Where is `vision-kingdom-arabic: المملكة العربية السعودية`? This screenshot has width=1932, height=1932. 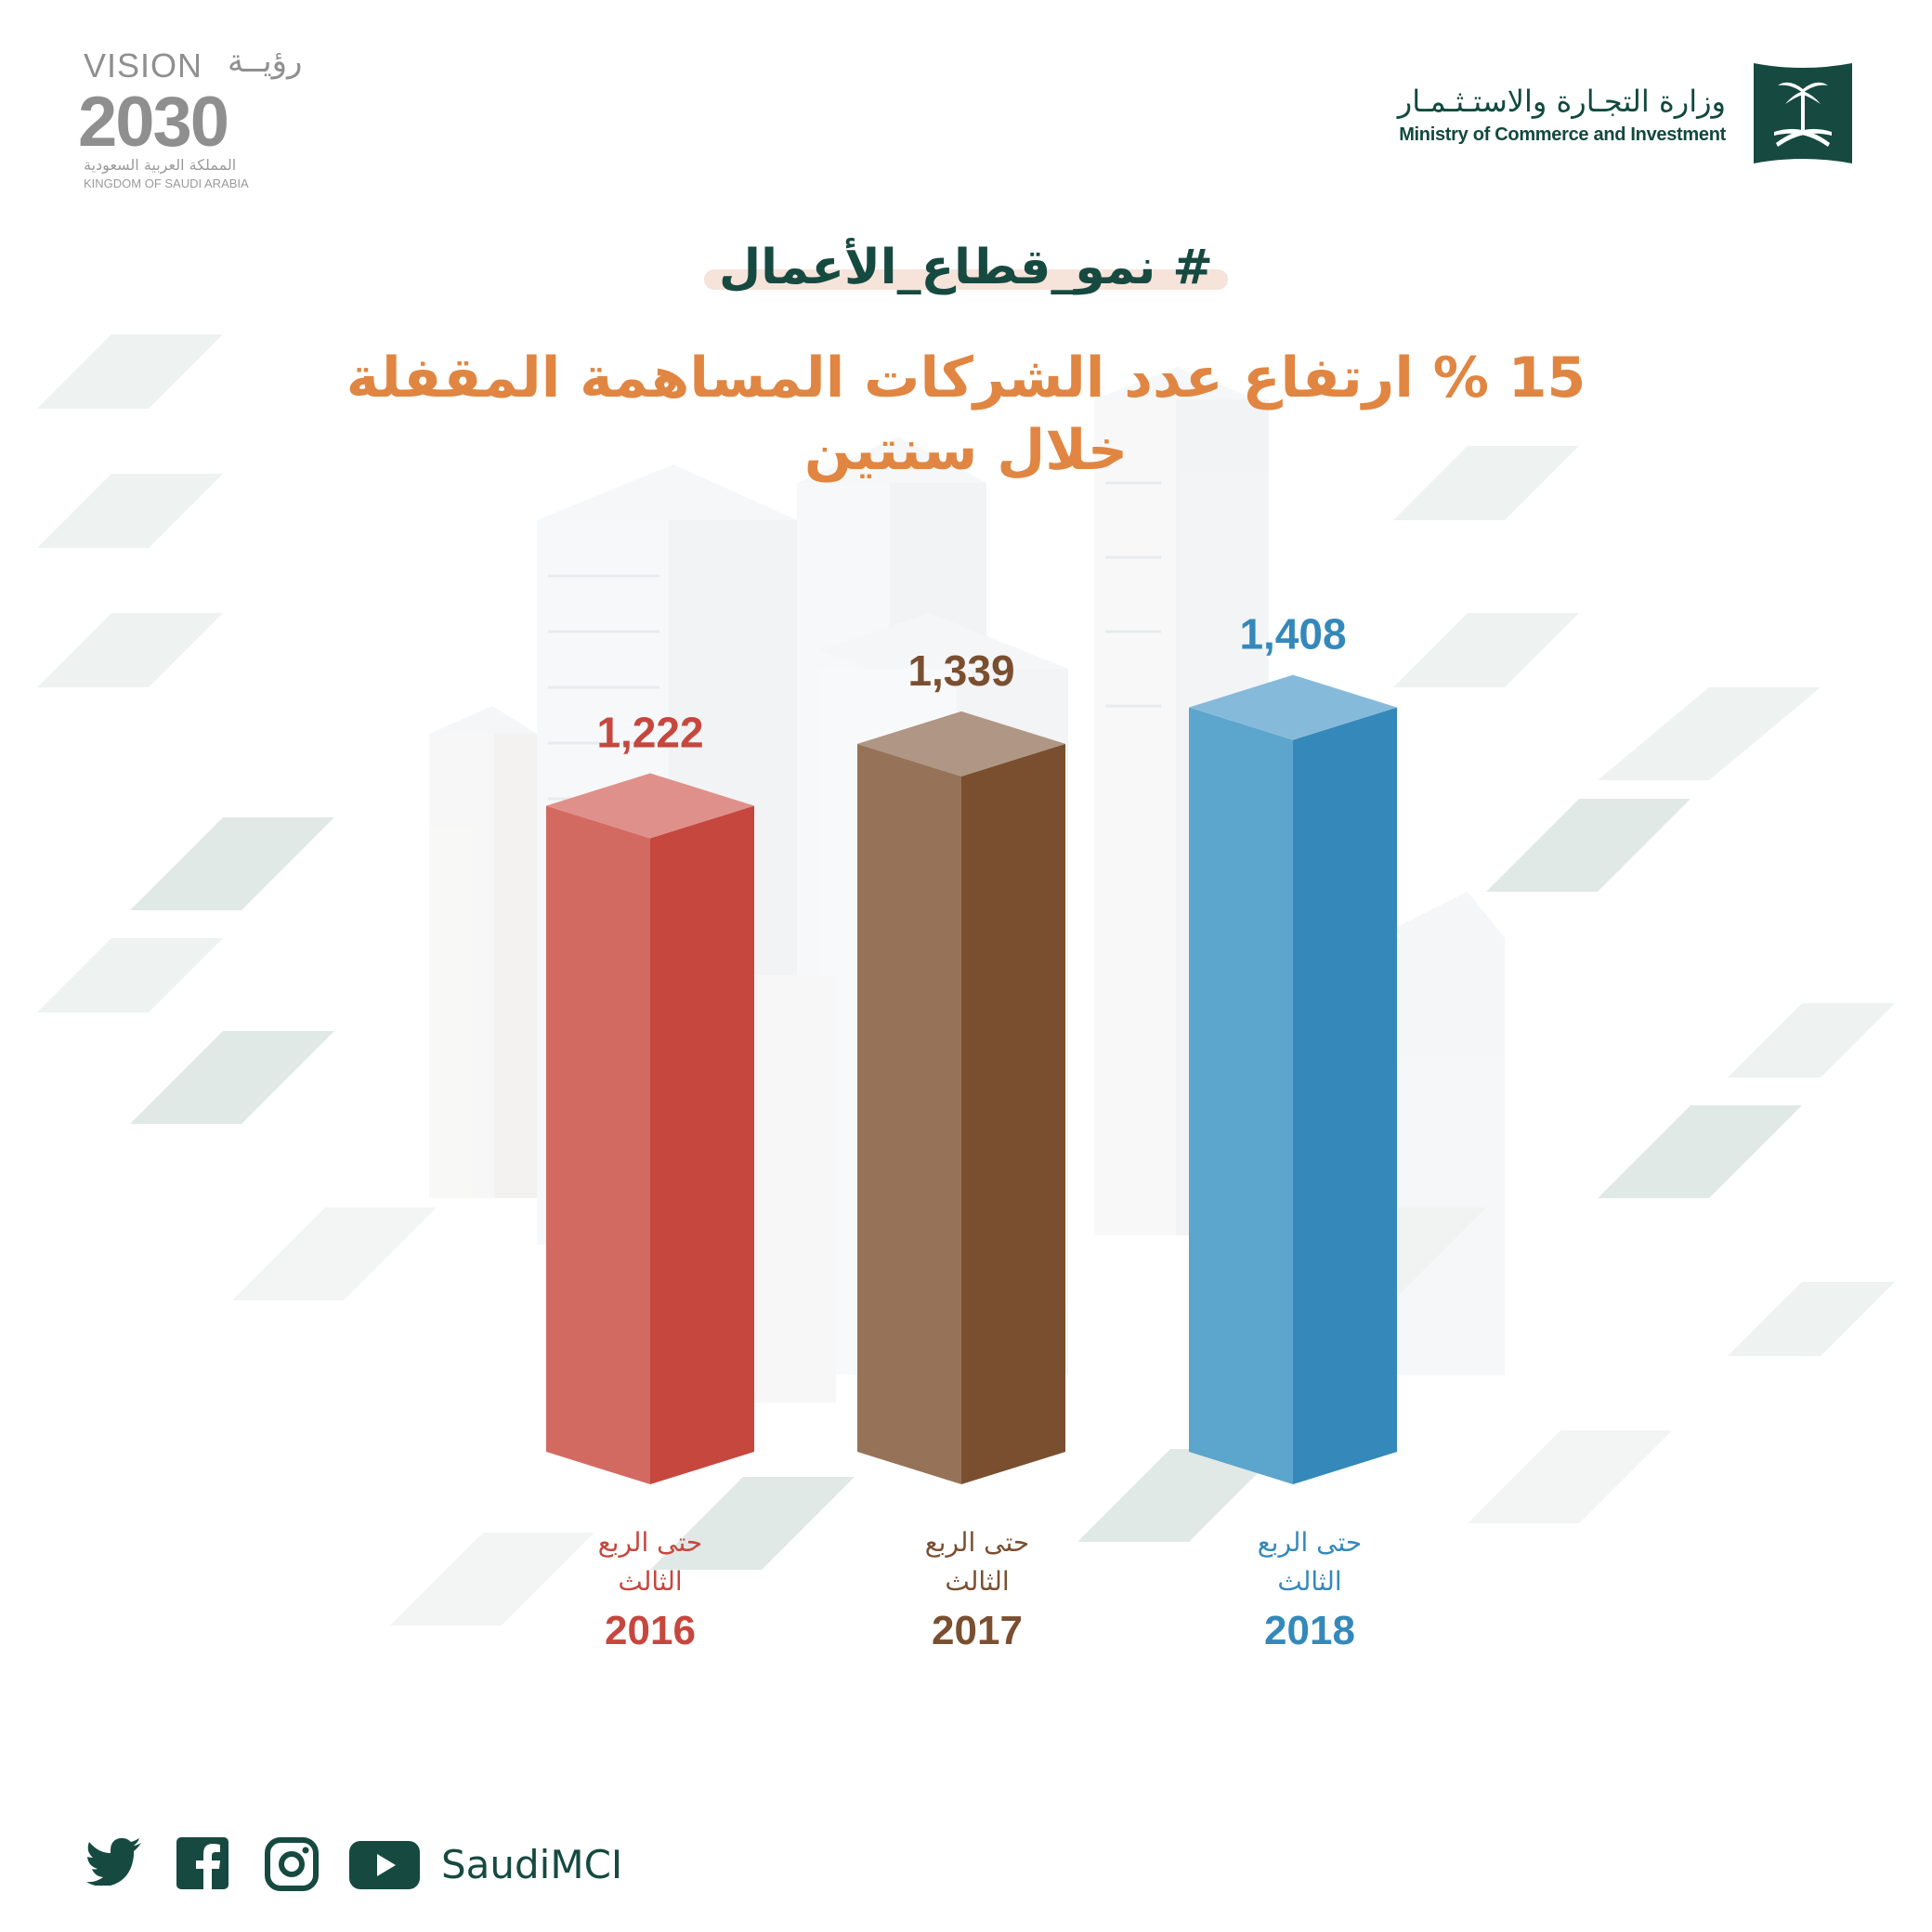
vision-kingdom-arabic: المملكة العربية السعودية is located at coordinates (160, 165).